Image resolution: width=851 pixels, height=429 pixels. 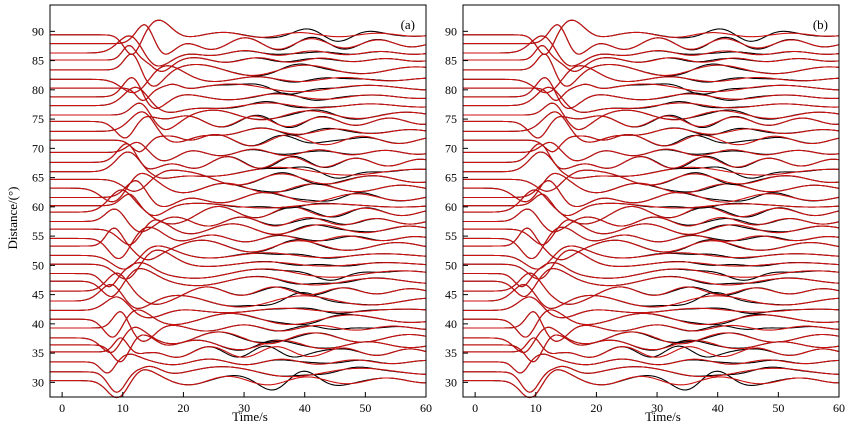 I want to click on y-tick-label: 60, so click(x=38, y=207).